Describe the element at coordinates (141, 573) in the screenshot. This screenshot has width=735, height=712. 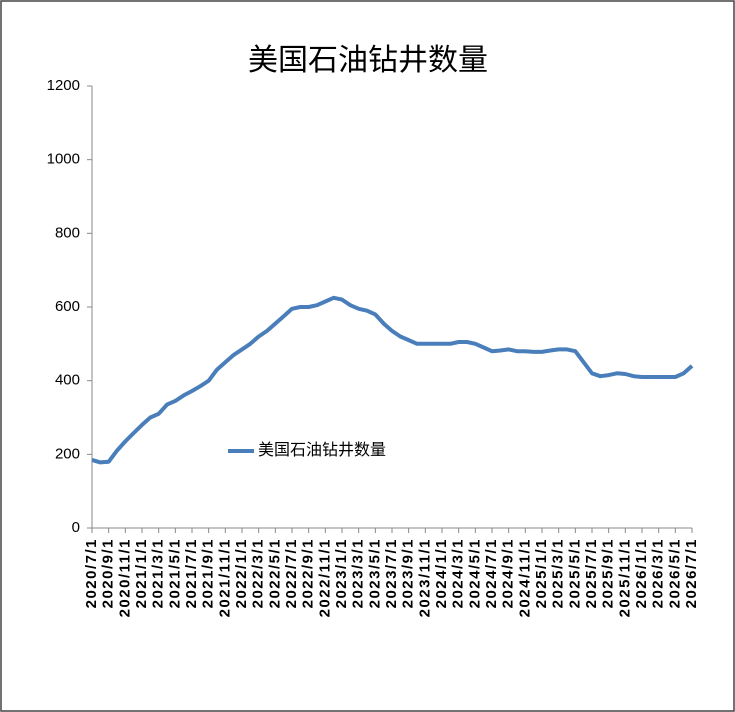
I see `x-tick-label: 2021/1/1` at that location.